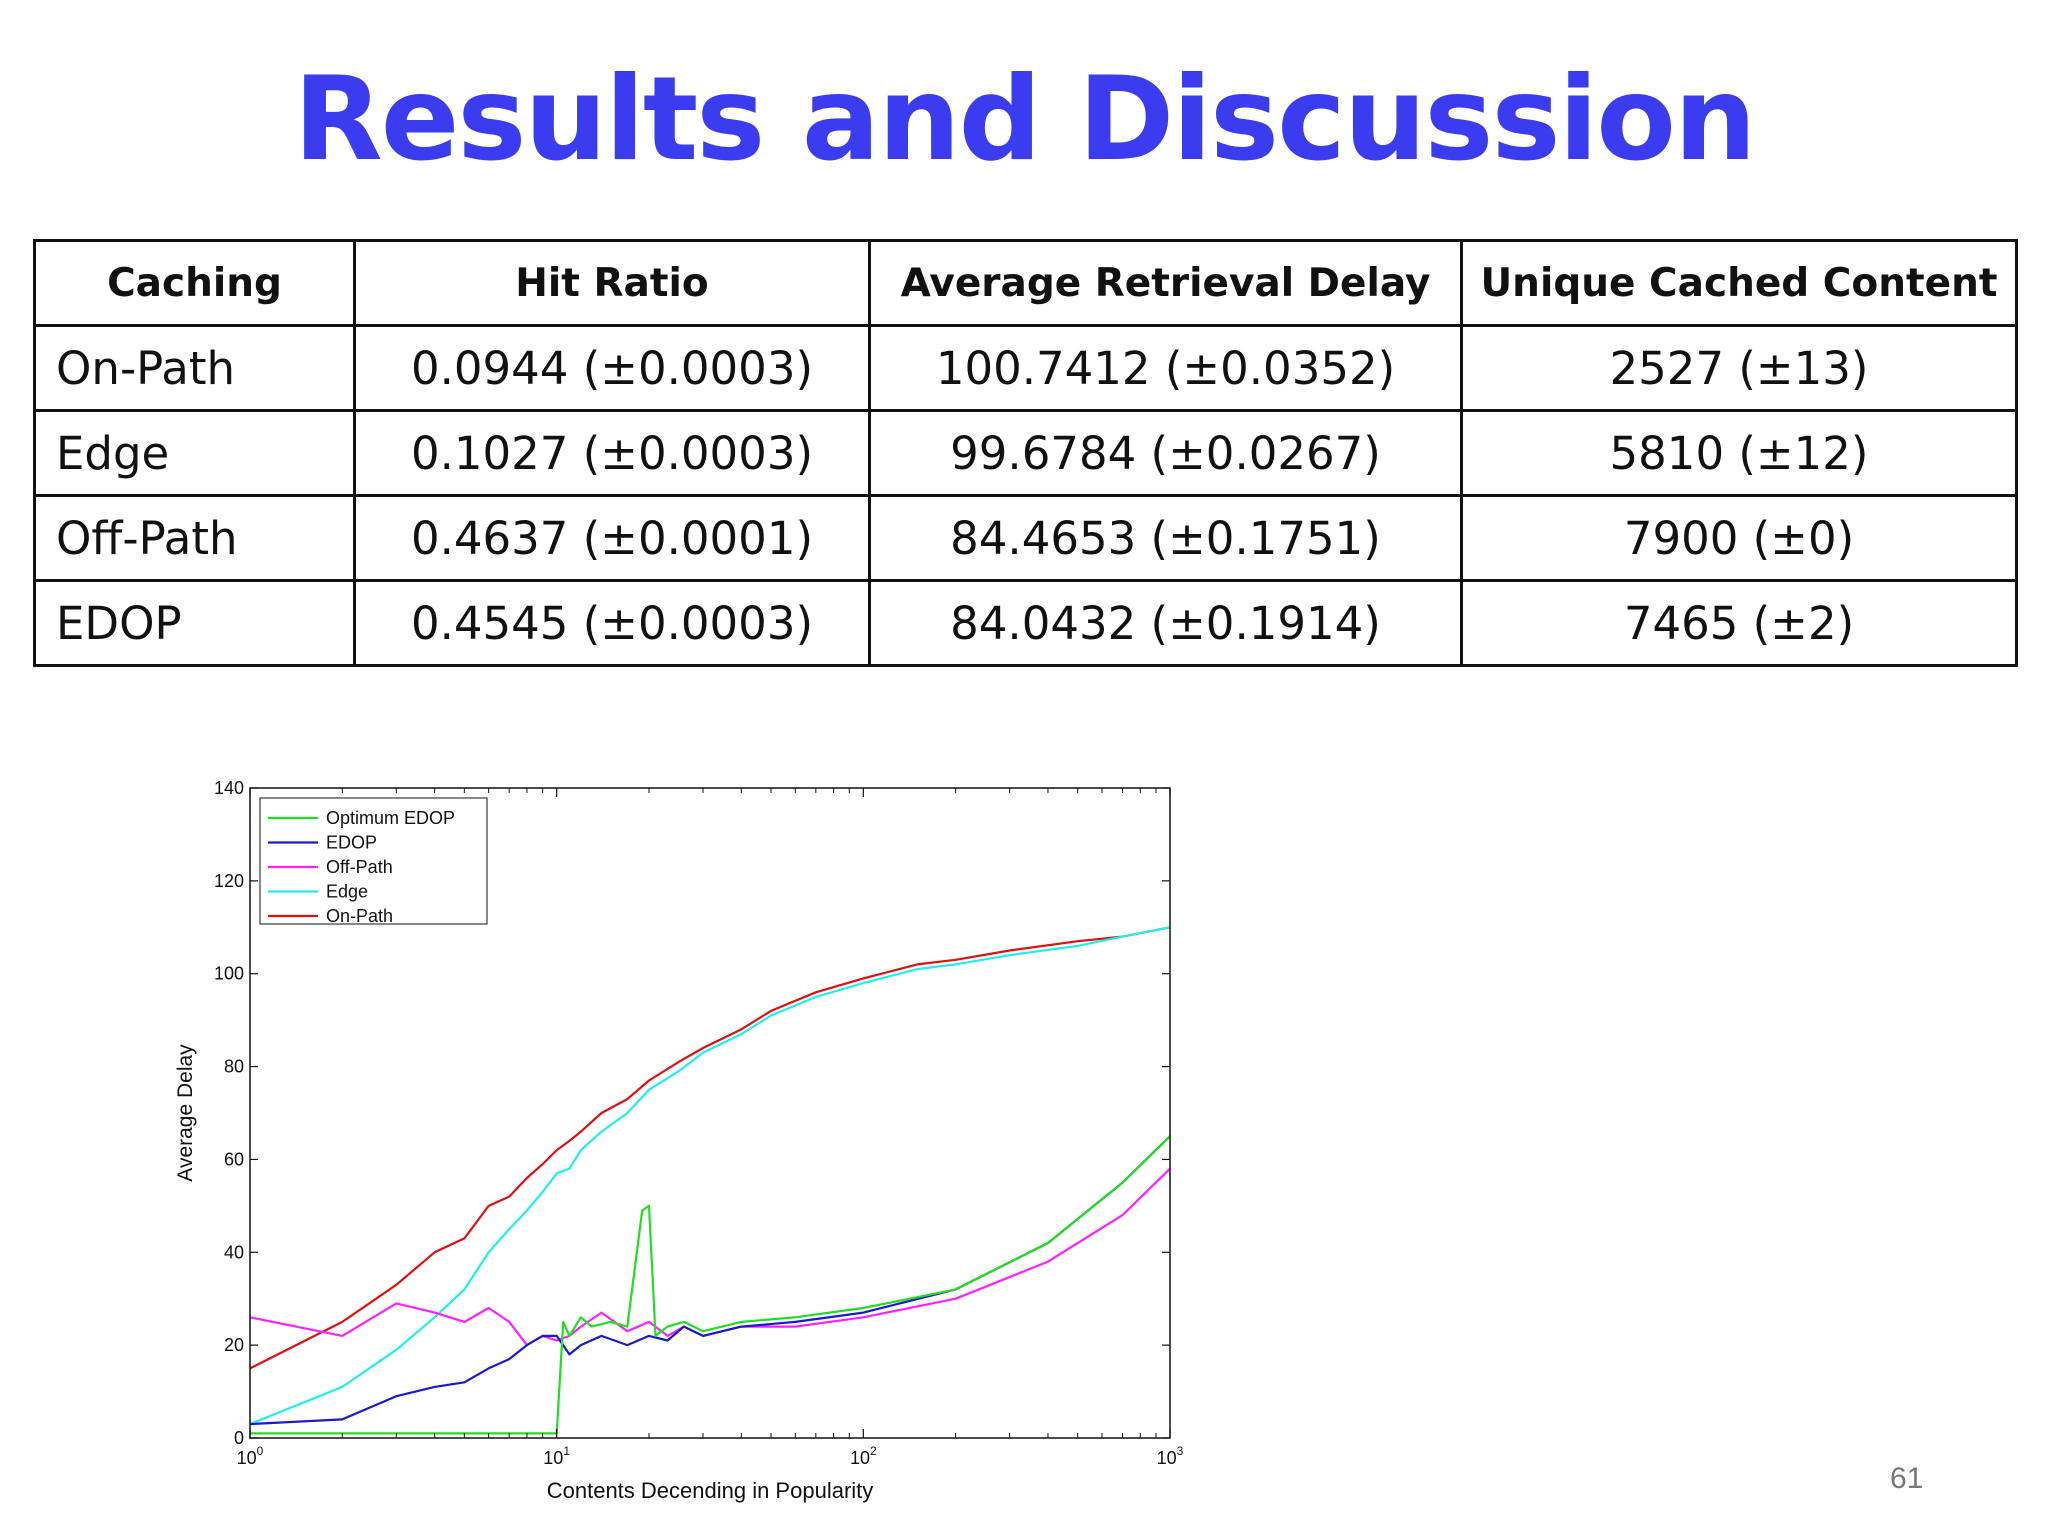  I want to click on series-line-on-path, so click(710, 1148).